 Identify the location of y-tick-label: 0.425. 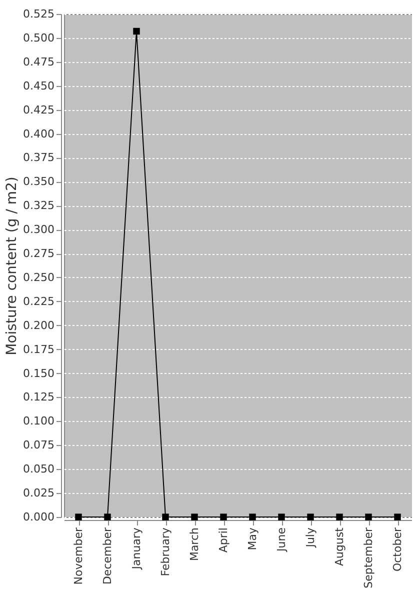
(38, 109).